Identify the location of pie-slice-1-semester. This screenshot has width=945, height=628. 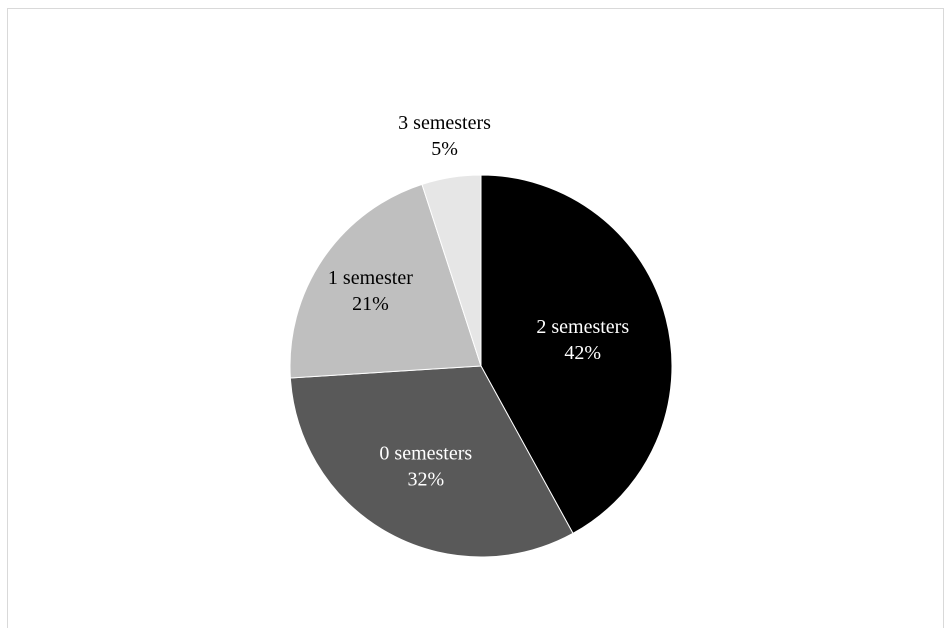
(385, 281).